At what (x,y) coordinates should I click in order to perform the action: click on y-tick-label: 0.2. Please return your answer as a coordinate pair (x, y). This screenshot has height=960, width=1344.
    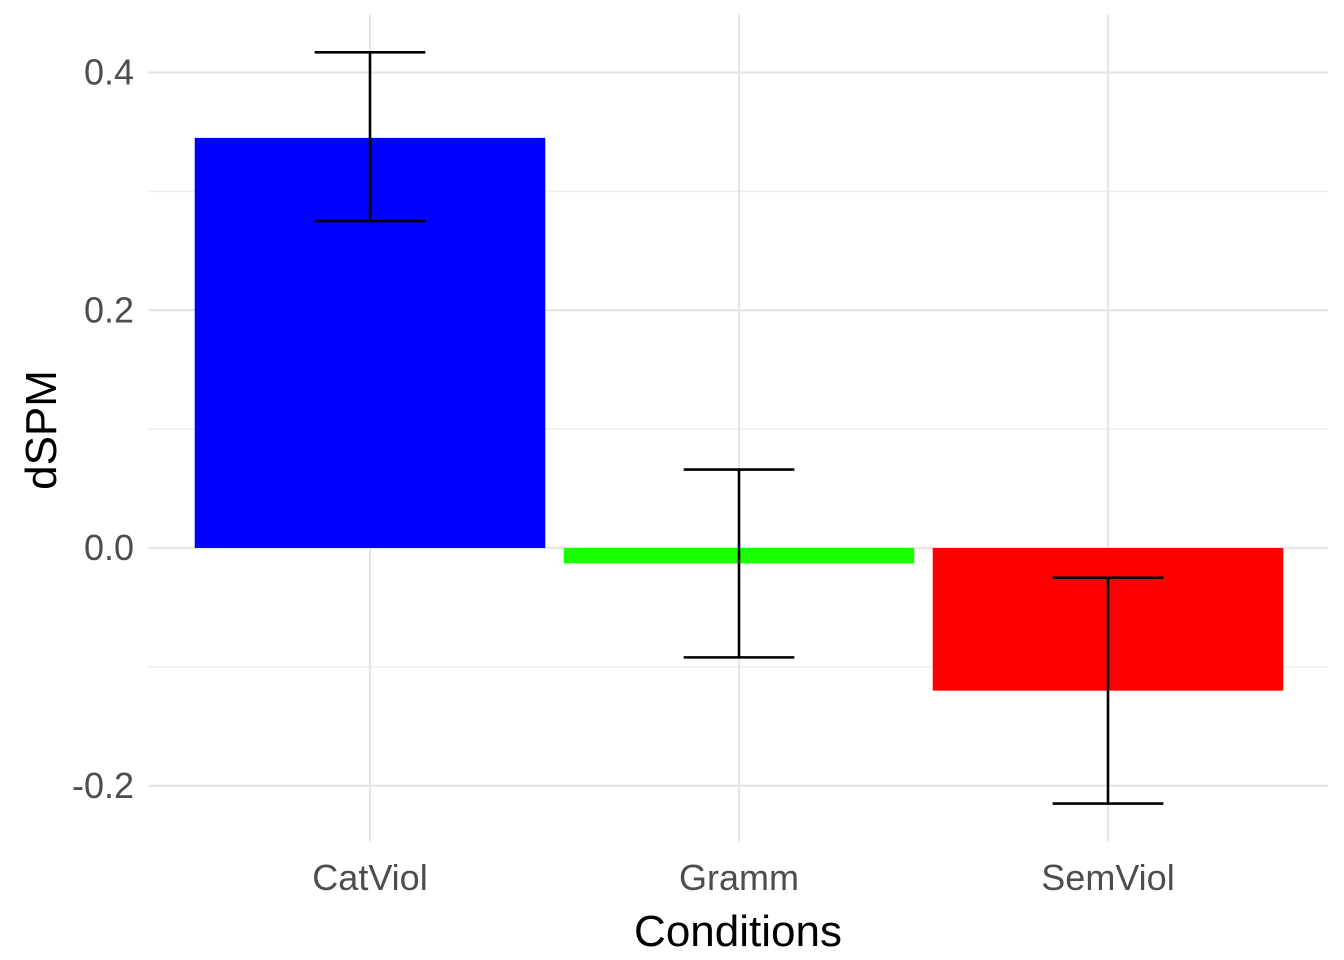
    Looking at the image, I should click on (109, 309).